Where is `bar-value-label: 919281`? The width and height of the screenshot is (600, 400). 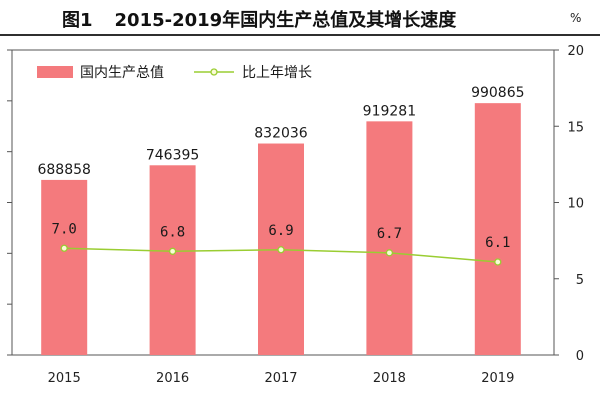
bar-value-label: 919281 is located at coordinates (389, 111).